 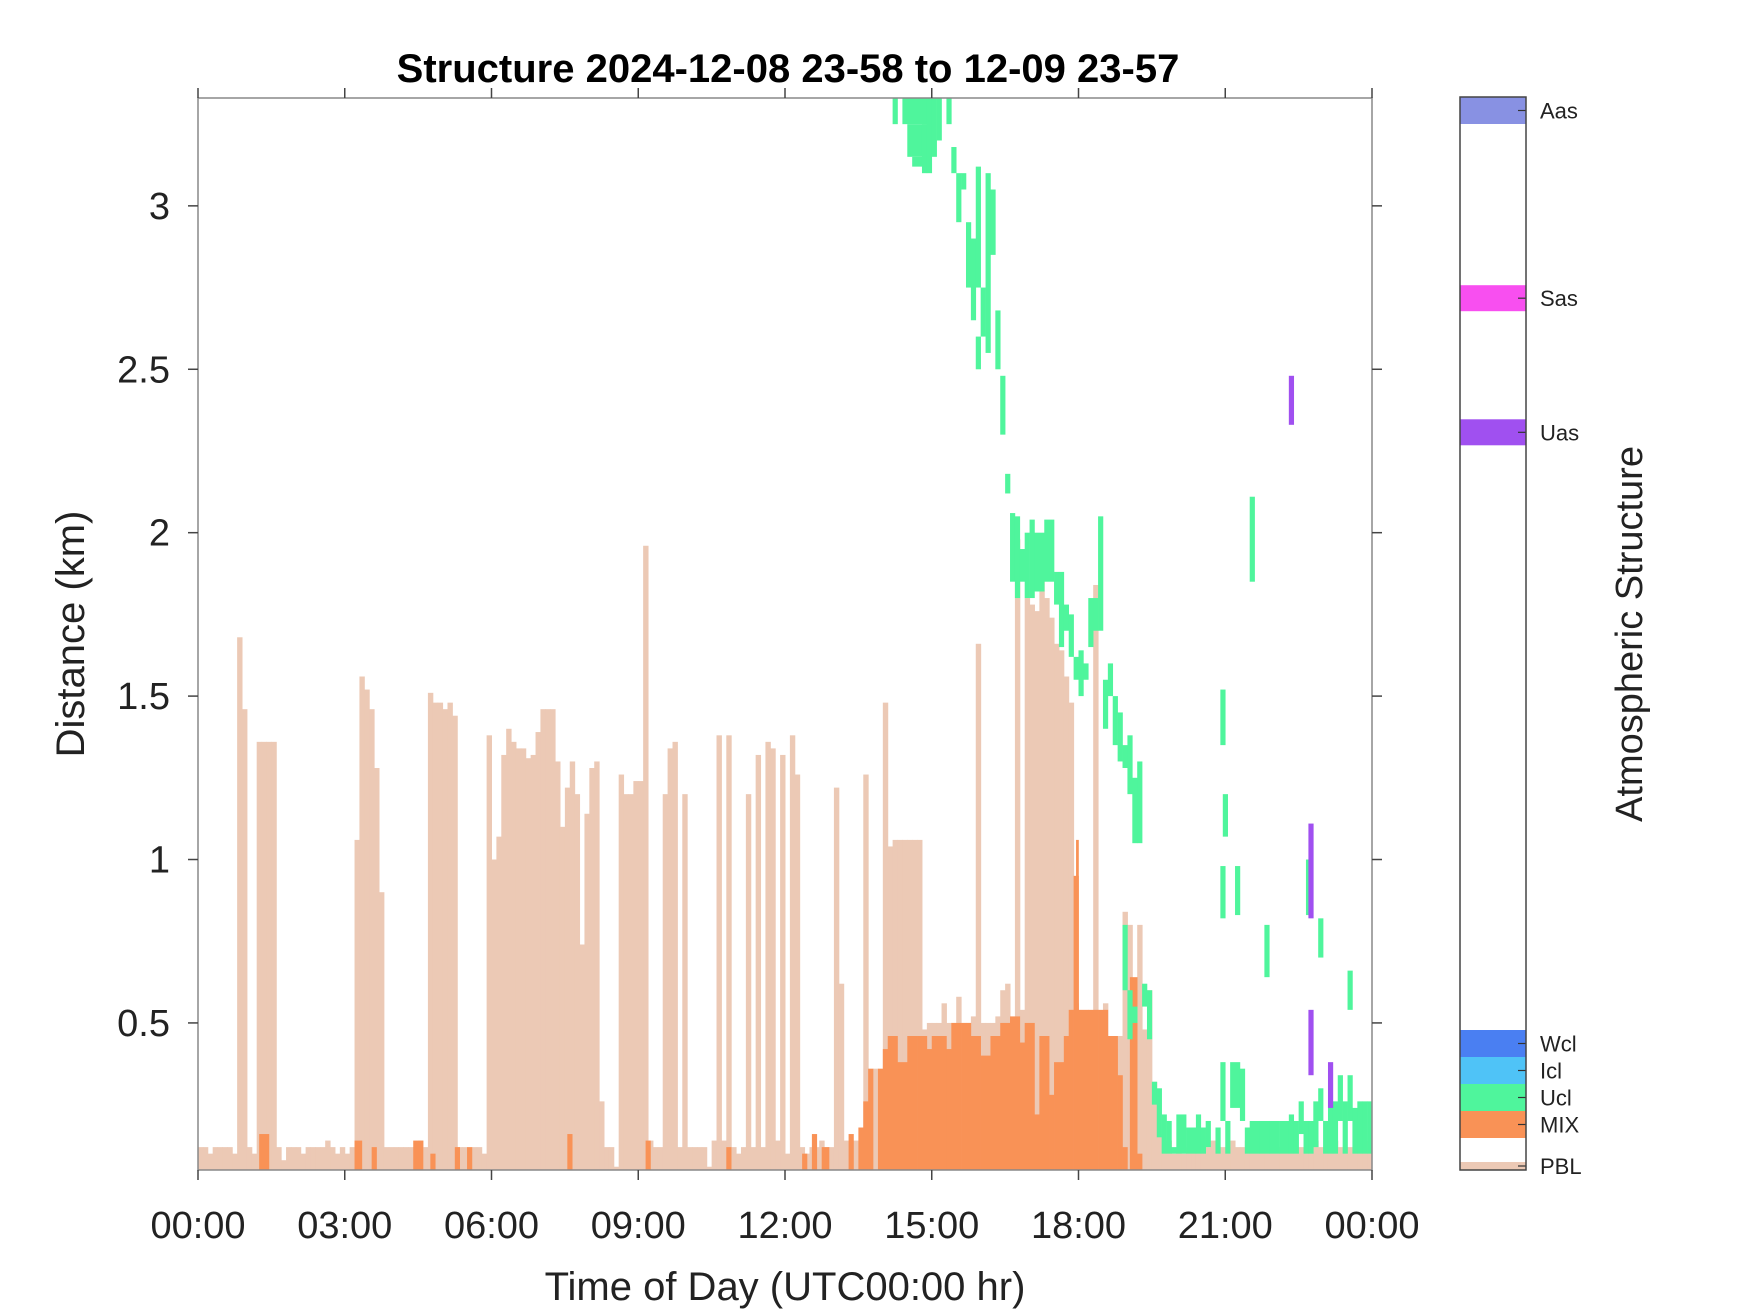 What do you see at coordinates (344, 1226) in the screenshot?
I see `x-tick-label: 03:00` at bounding box center [344, 1226].